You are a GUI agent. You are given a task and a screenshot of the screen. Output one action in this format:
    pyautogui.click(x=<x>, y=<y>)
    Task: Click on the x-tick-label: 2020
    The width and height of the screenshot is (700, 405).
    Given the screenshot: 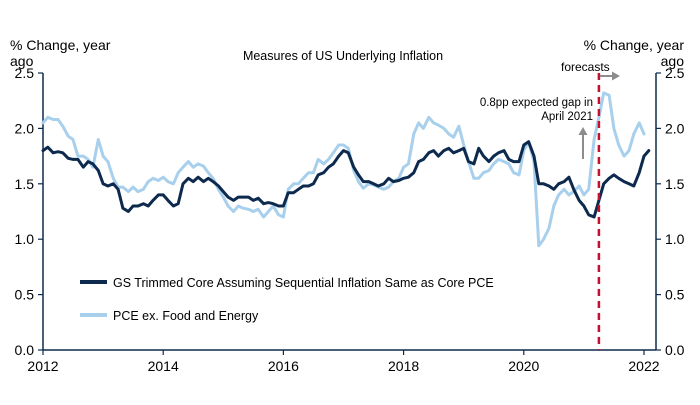 What is the action you would take?
    pyautogui.click(x=523, y=366)
    